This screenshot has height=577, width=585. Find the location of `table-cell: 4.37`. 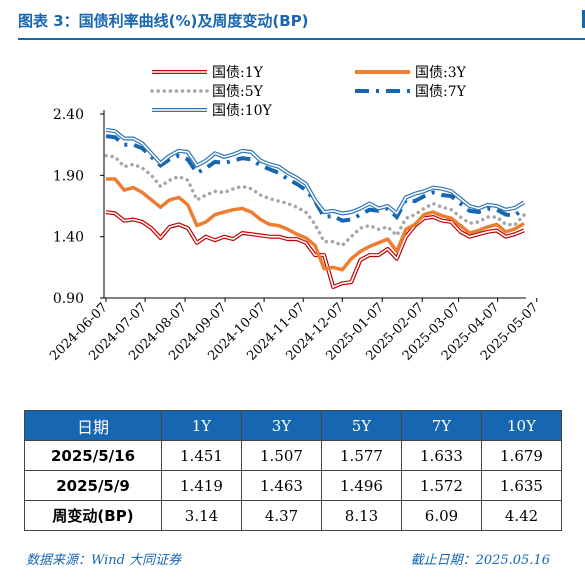

table-cell: 4.37 is located at coordinates (281, 515).